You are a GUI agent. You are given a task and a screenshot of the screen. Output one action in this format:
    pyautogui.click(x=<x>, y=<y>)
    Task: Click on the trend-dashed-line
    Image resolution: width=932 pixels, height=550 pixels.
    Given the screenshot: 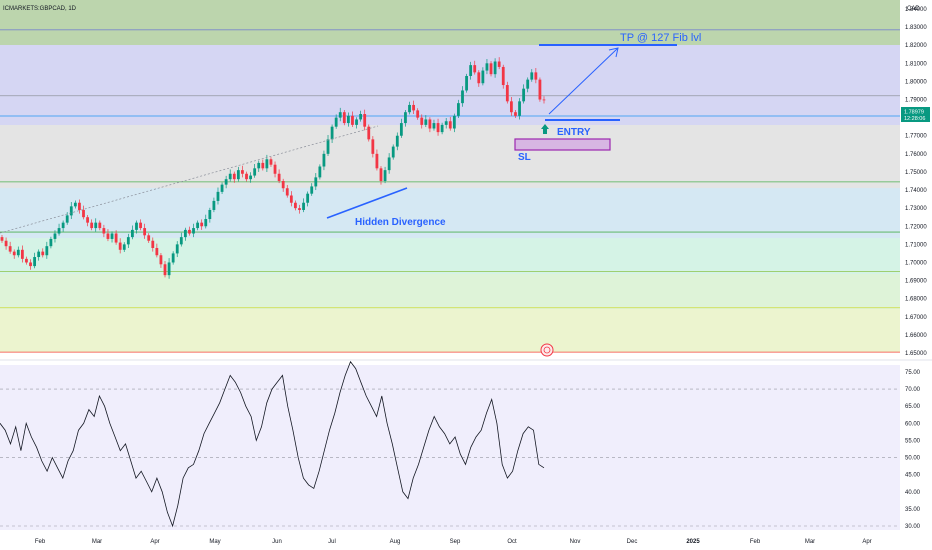 What is the action you would take?
    pyautogui.click(x=189, y=179)
    